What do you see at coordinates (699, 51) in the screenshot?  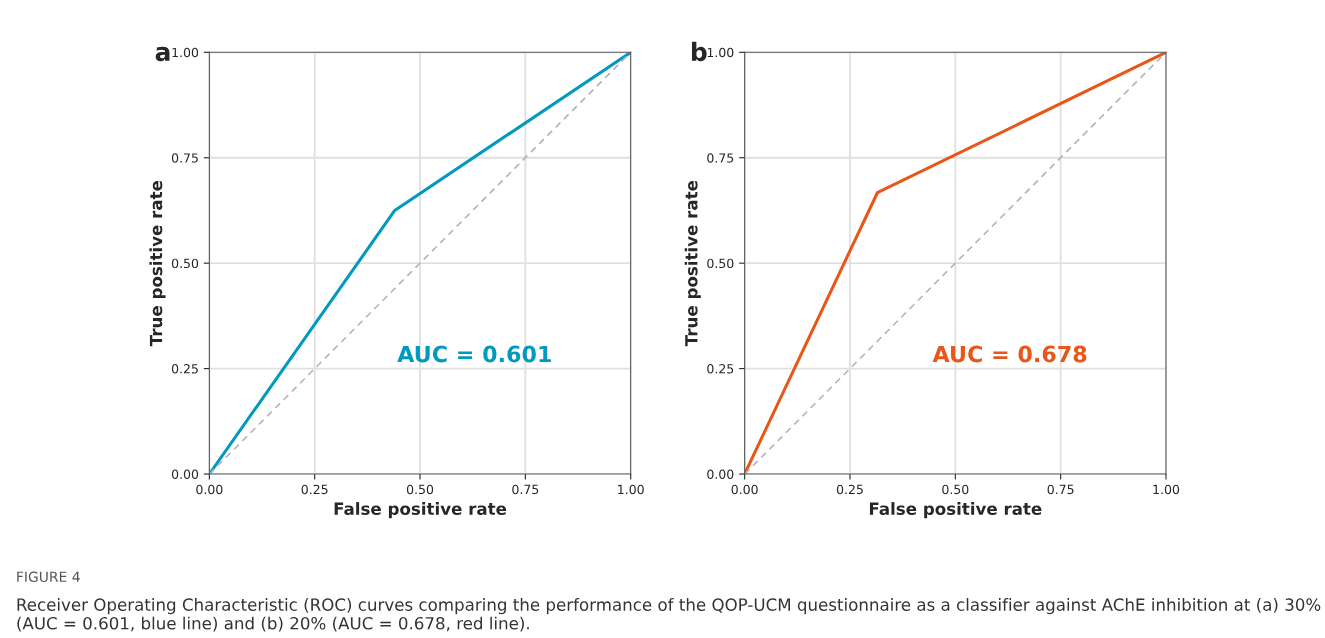 I see `chart-title: b` at bounding box center [699, 51].